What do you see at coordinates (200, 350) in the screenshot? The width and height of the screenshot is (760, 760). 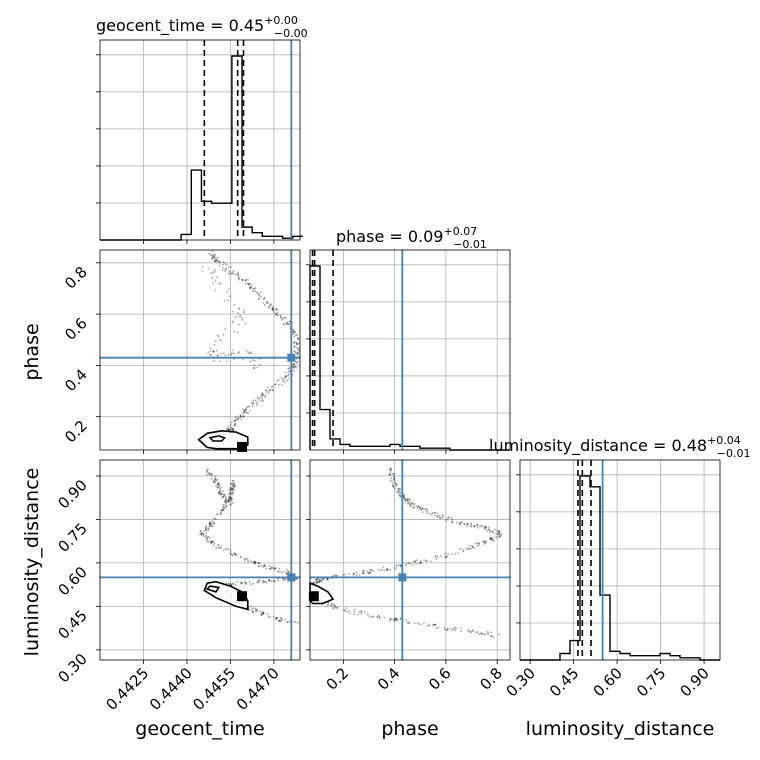 I see `panel-frame` at bounding box center [200, 350].